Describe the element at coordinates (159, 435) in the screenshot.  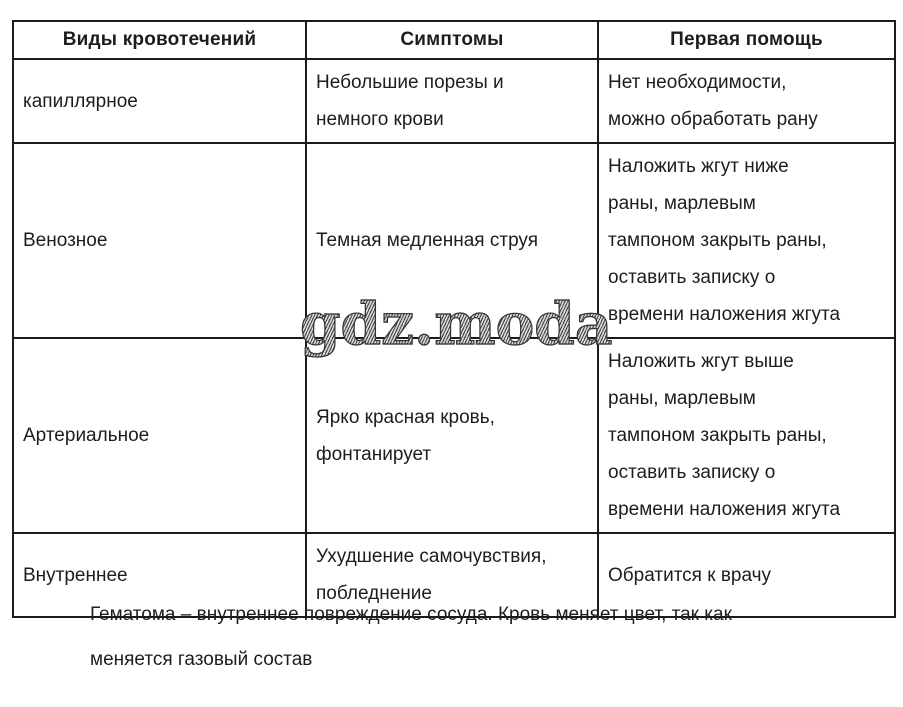
I see `cell-type: Артериальное` at that location.